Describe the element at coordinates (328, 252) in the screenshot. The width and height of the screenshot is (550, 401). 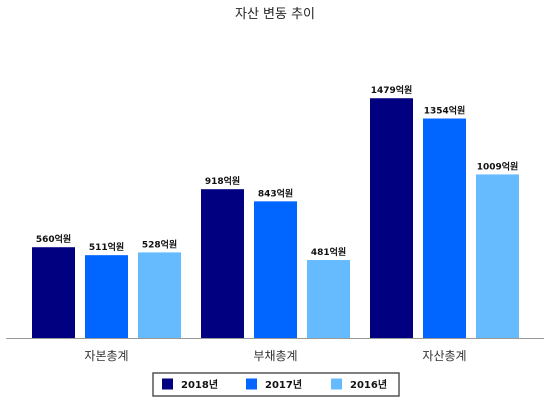
I see `data-label-2-3: 481억원` at that location.